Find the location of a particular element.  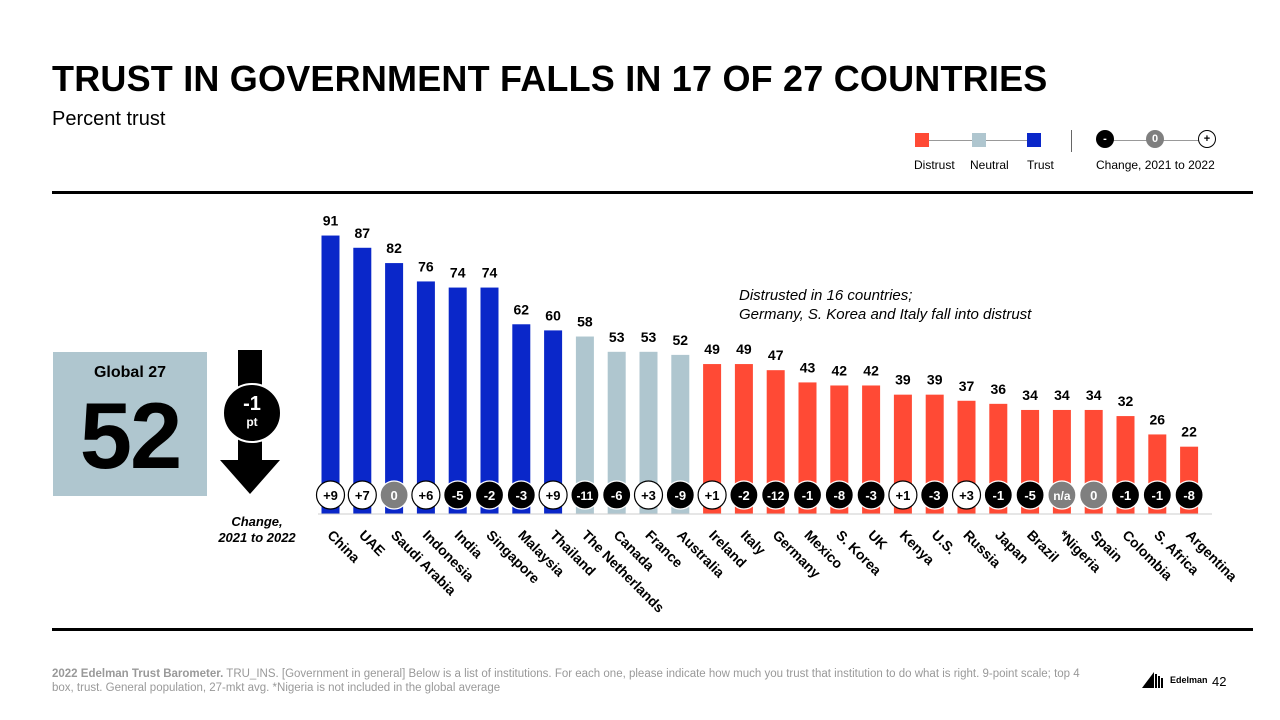

change-label-15: -1 is located at coordinates (808, 495).